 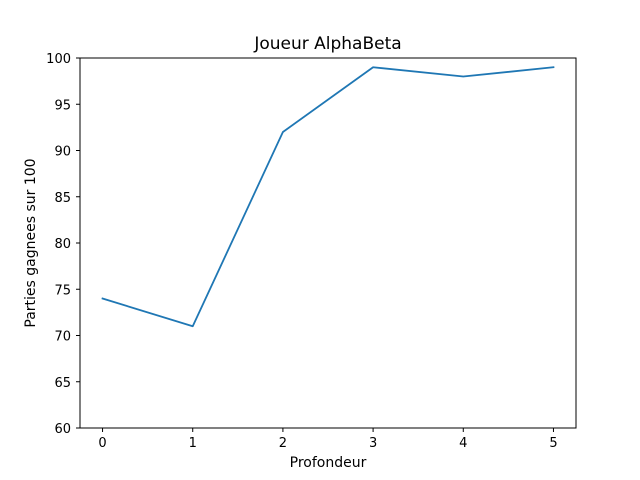 What do you see at coordinates (58, 59) in the screenshot?
I see `y-tick-label: 100` at bounding box center [58, 59].